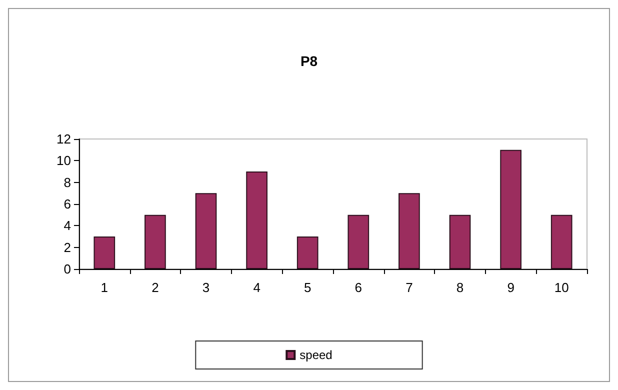 Image resolution: width=618 pixels, height=390 pixels. I want to click on x-tick-label: 8, so click(460, 287).